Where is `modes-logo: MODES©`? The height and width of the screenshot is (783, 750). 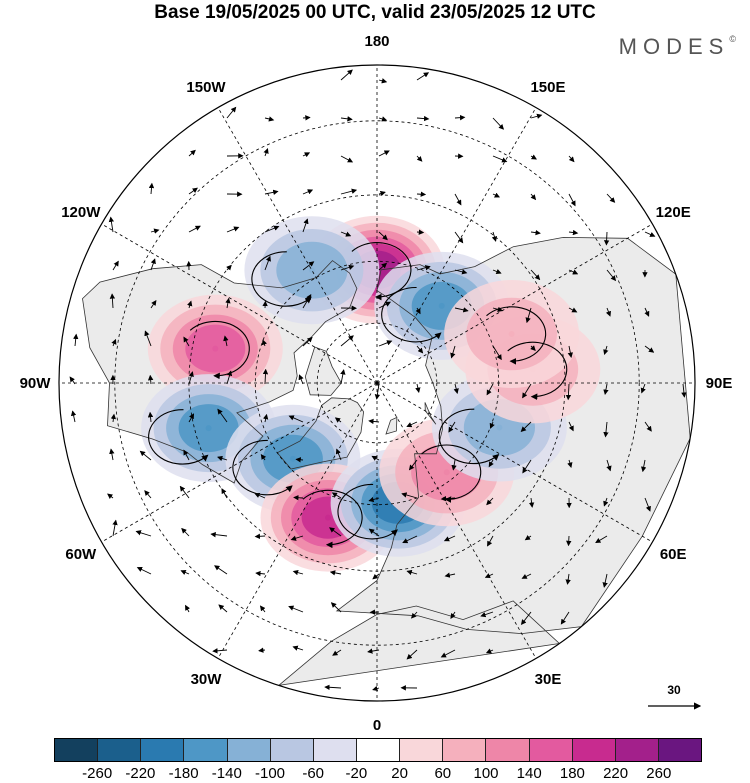
modes-logo: MODES© is located at coordinates (677, 47).